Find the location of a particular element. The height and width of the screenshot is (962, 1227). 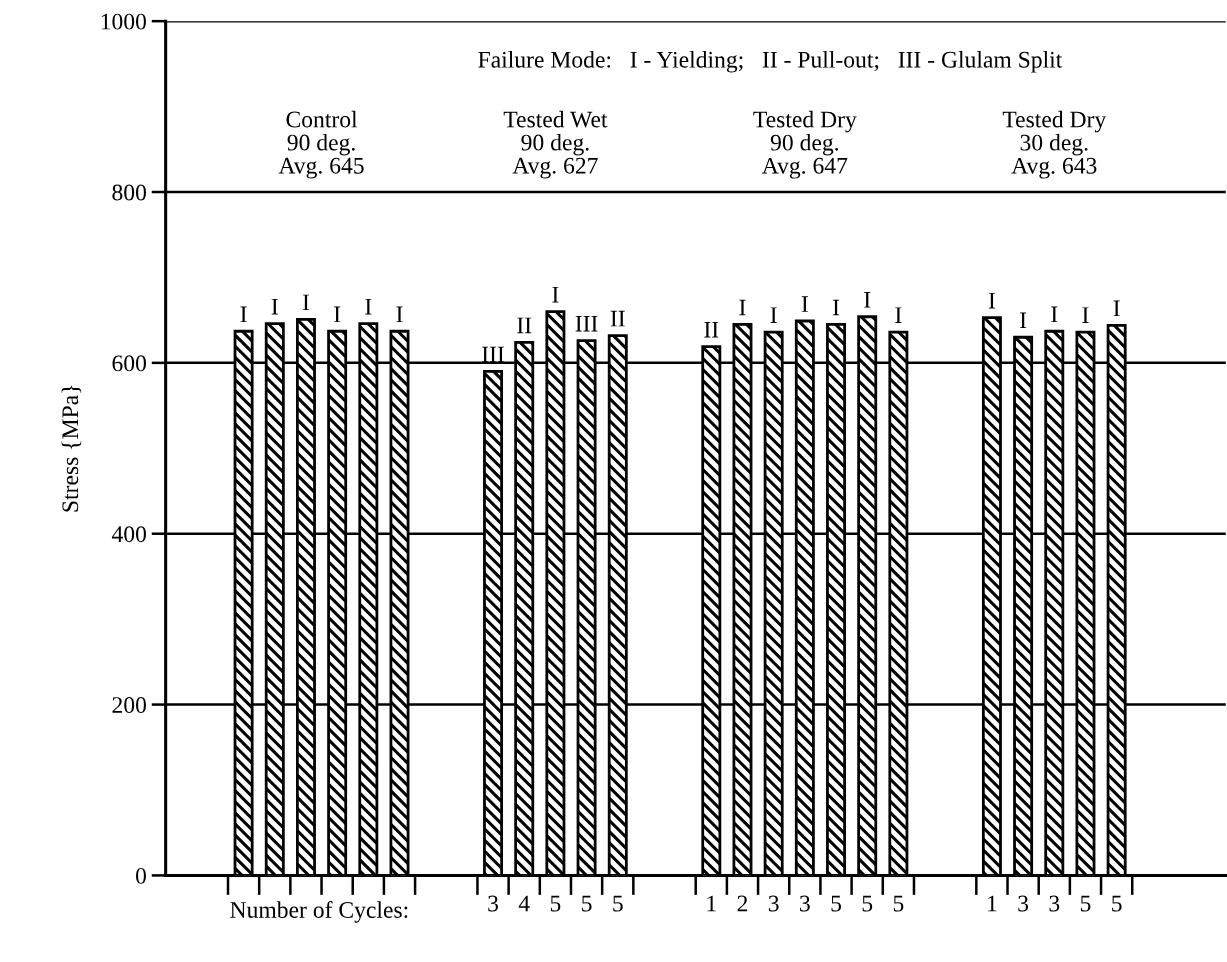

y-tick-label: 600 is located at coordinates (129, 363).